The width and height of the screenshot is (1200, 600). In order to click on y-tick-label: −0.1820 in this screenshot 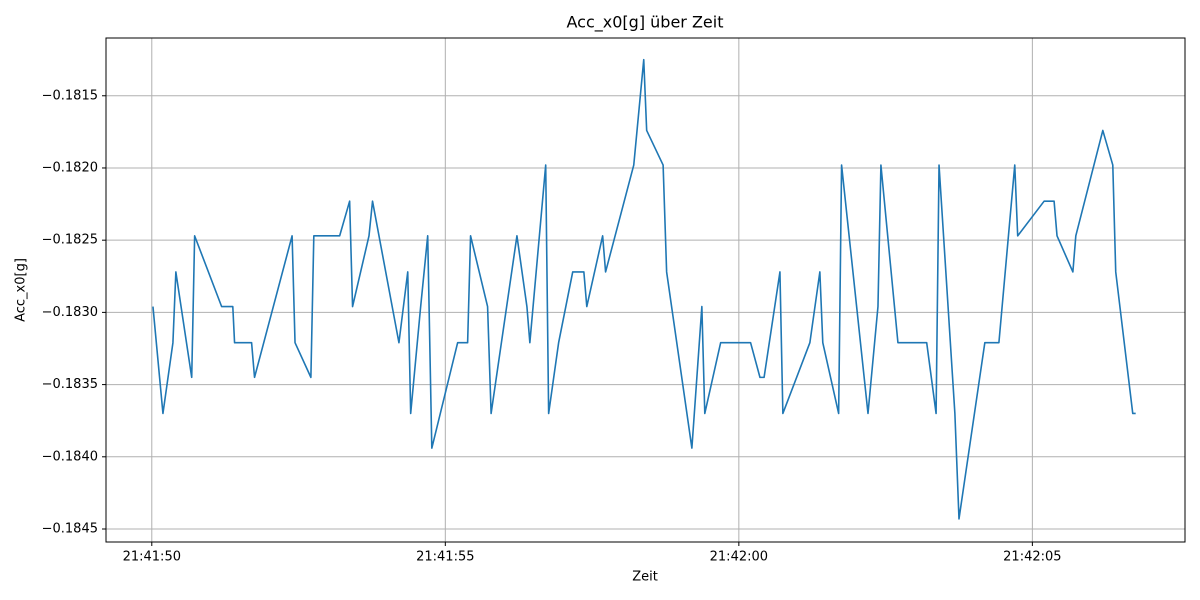, I will do `click(70, 167)`.